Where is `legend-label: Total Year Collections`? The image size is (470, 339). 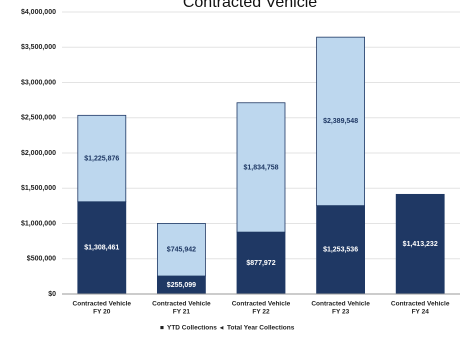 legend-label: Total Year Collections is located at coordinates (261, 328).